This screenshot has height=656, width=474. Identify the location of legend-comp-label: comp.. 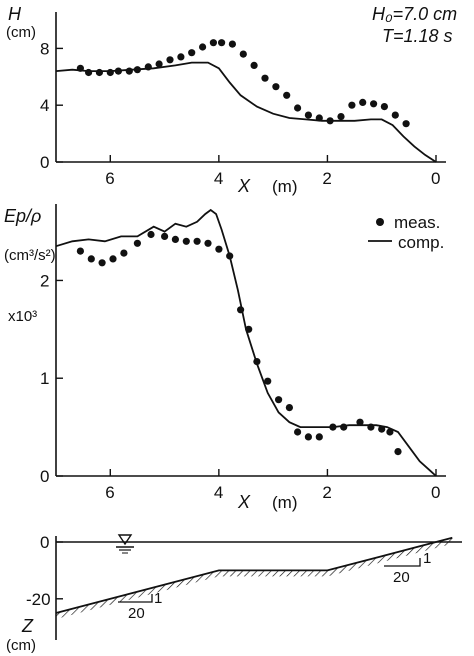
(421, 242).